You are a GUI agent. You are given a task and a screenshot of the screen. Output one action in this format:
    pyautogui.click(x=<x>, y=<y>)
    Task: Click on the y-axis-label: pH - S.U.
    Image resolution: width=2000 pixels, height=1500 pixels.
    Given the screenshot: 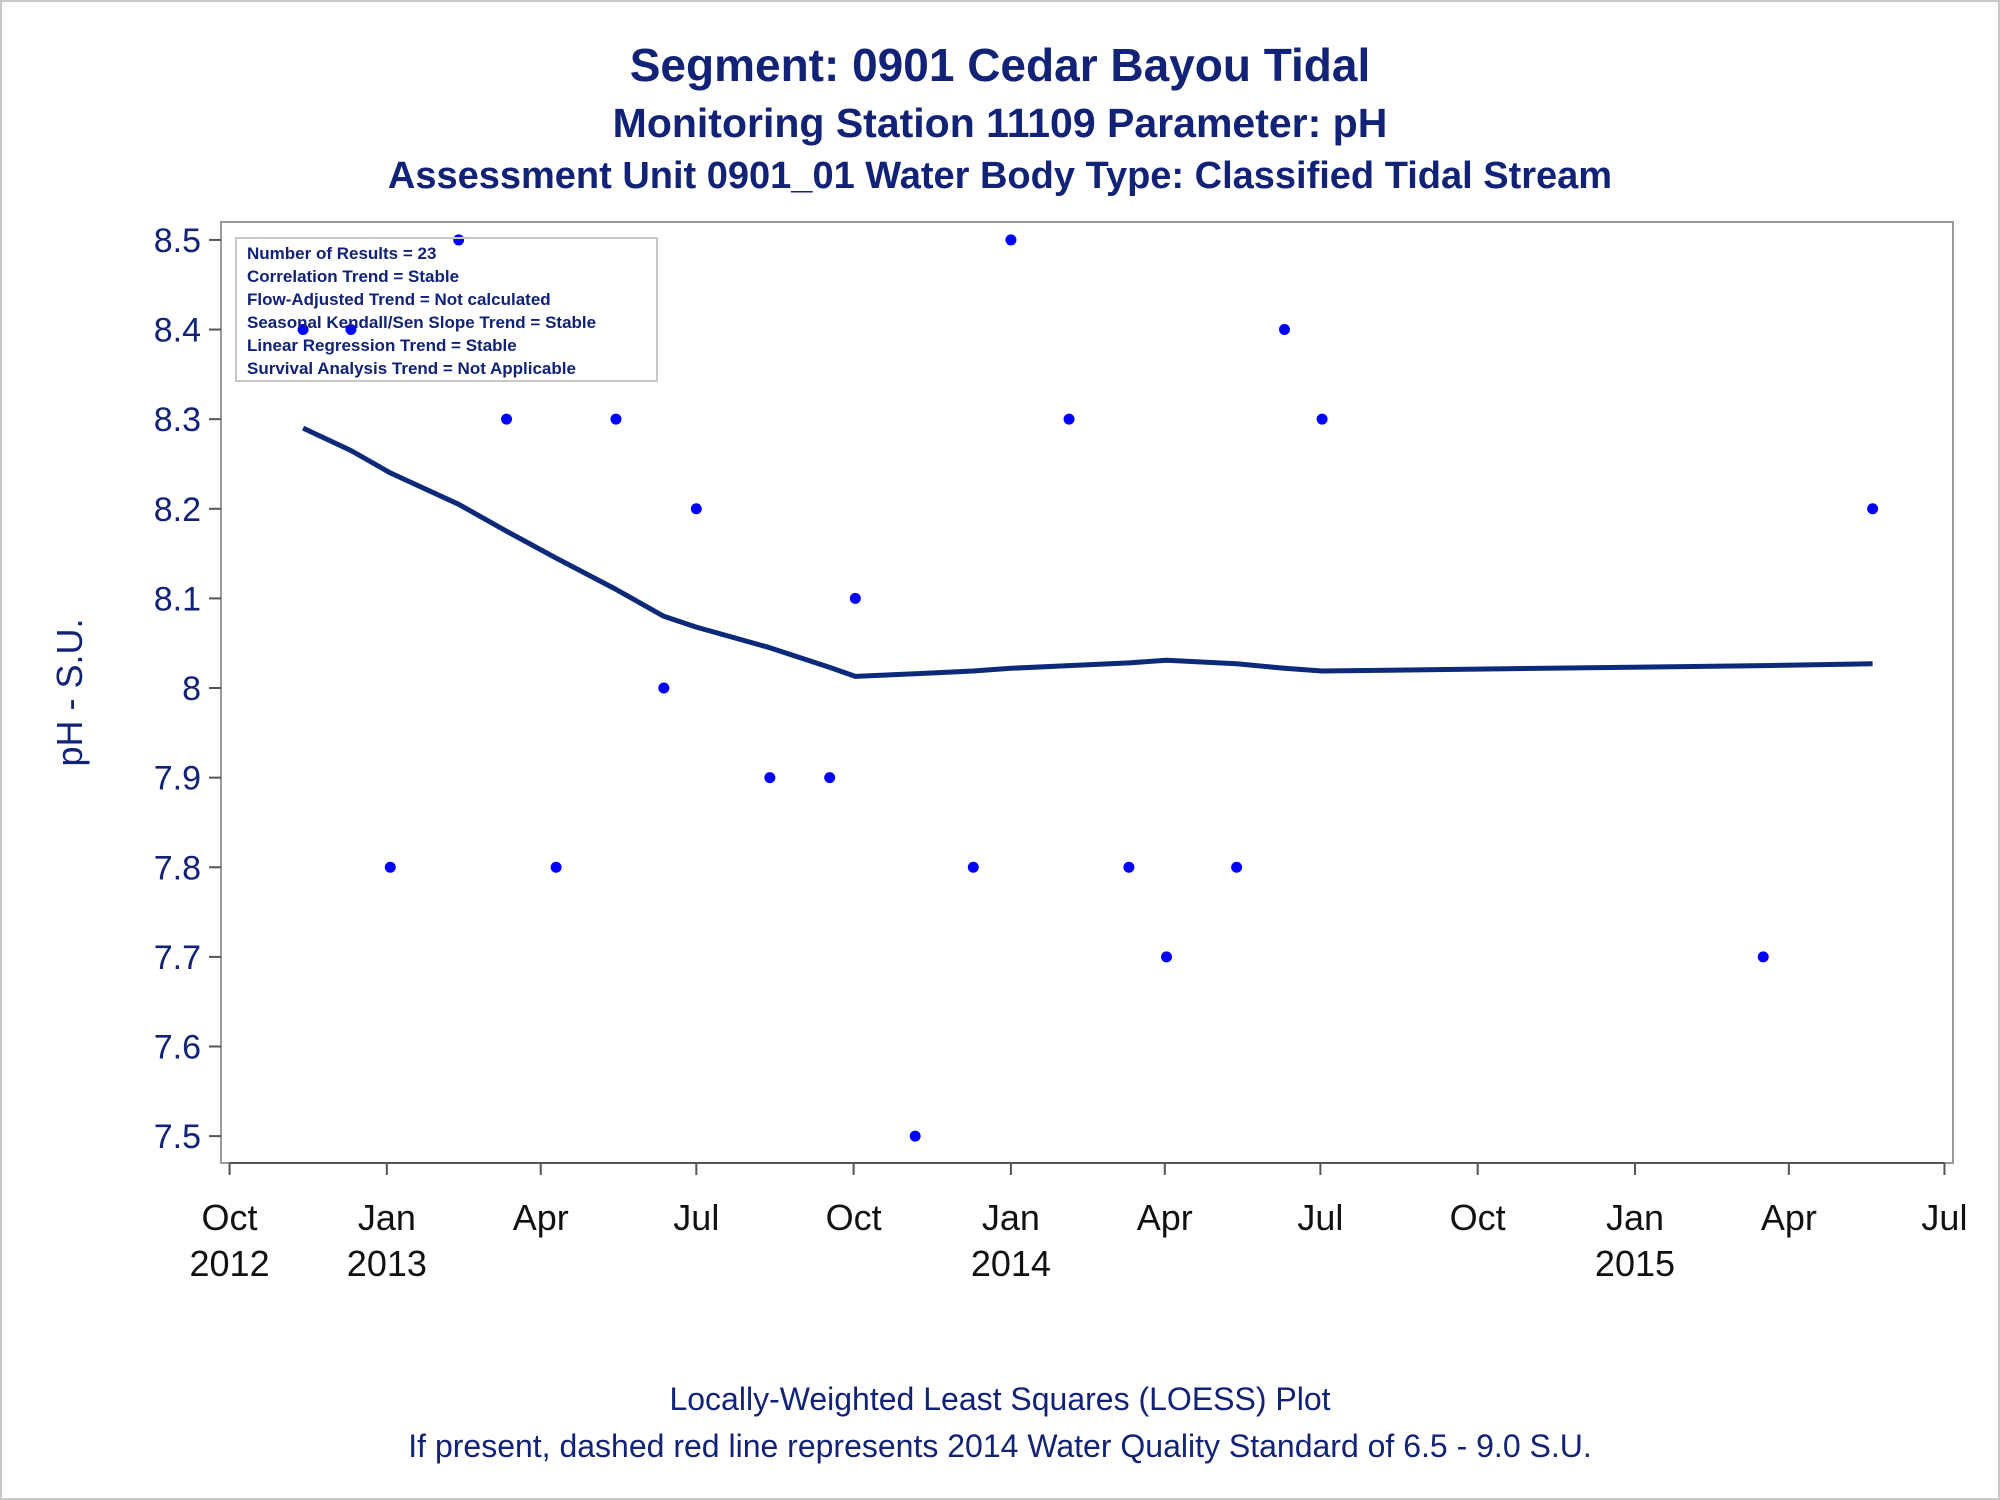 What is the action you would take?
    pyautogui.click(x=69, y=692)
    